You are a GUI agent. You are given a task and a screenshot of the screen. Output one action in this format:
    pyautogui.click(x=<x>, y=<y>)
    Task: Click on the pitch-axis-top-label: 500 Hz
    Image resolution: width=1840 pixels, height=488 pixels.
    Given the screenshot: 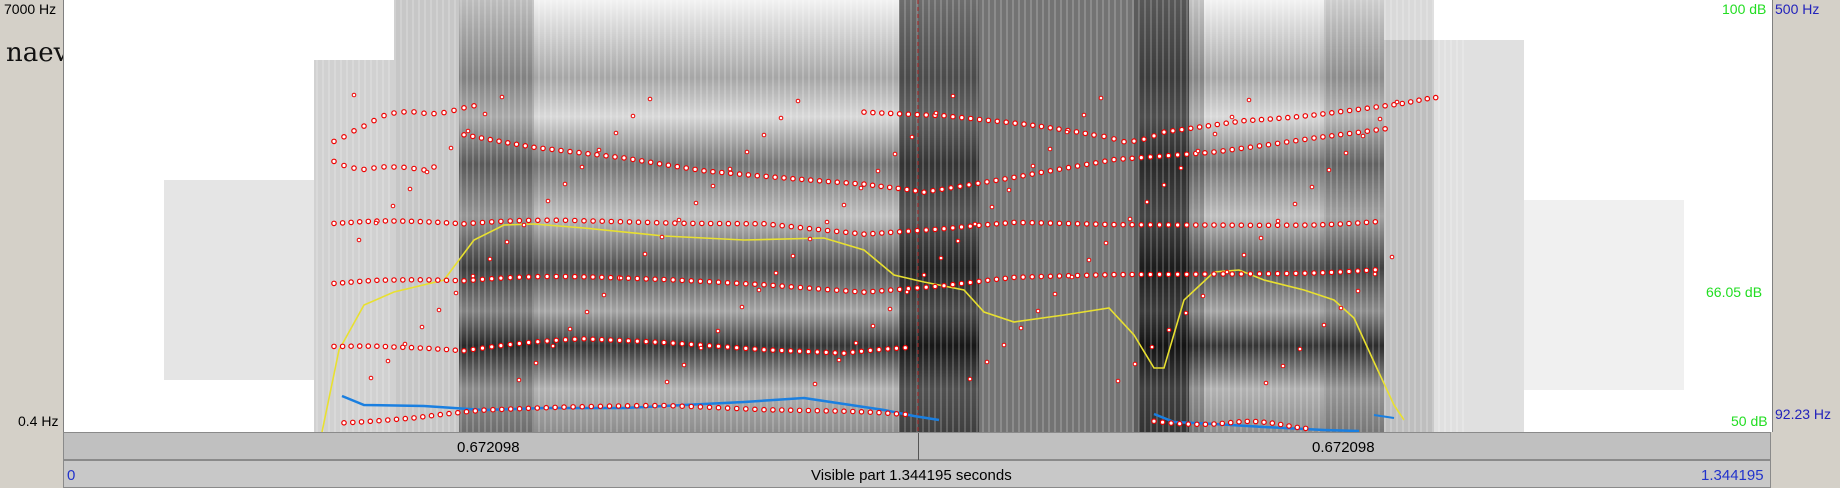 What is the action you would take?
    pyautogui.click(x=1797, y=9)
    